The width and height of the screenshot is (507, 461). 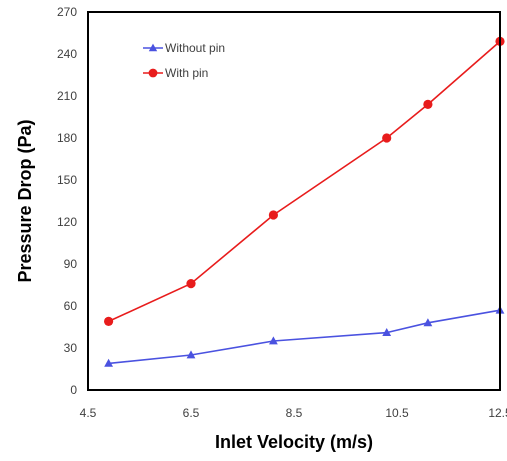 What do you see at coordinates (191, 413) in the screenshot?
I see `x-tick-label: 6.5` at bounding box center [191, 413].